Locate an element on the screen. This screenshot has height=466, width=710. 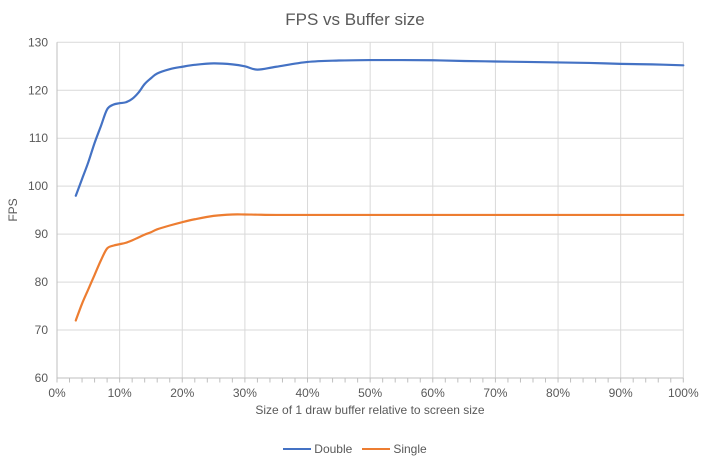
x-tick-label: 40% is located at coordinates (308, 393).